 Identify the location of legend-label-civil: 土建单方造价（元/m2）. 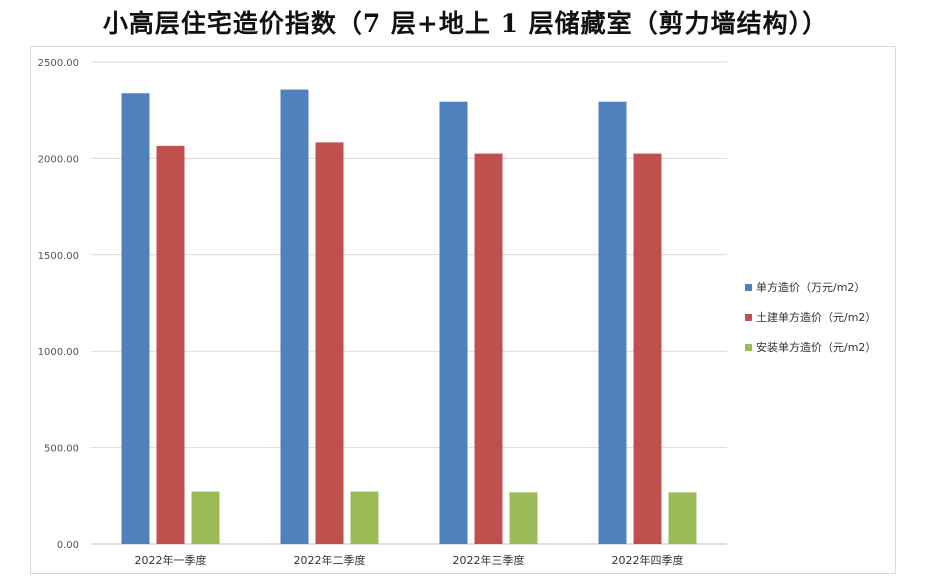
(816, 317).